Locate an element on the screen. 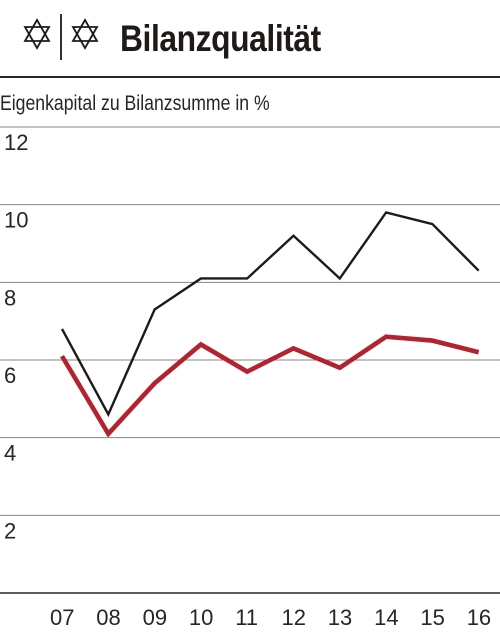 The height and width of the screenshot is (636, 500). x-tick-label: 09 is located at coordinates (155, 617).